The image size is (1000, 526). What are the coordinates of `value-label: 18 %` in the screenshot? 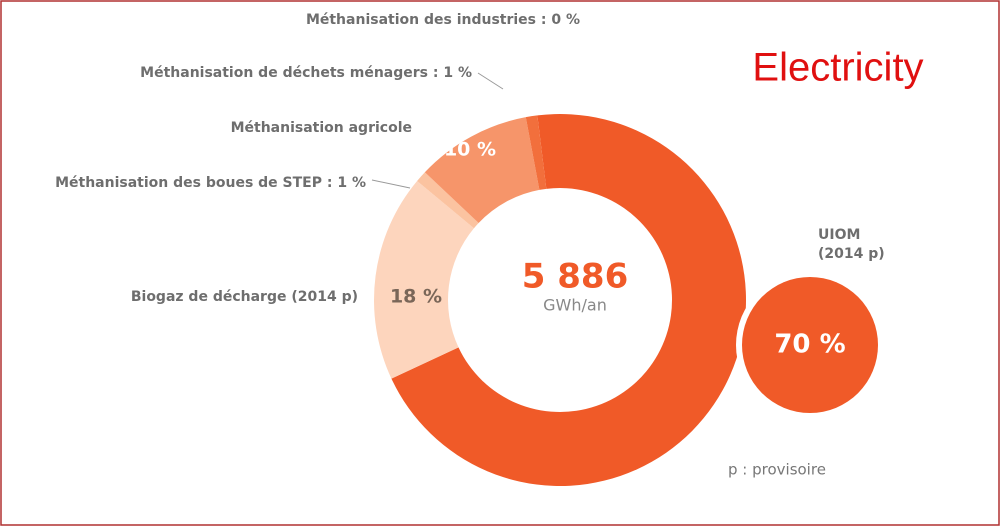 It's located at (416, 297).